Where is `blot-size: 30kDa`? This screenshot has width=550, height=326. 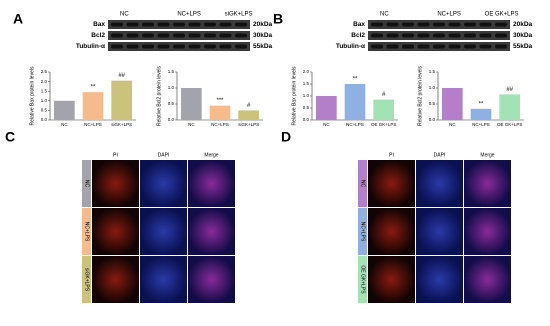 blot-size: 30kDa is located at coordinates (523, 35).